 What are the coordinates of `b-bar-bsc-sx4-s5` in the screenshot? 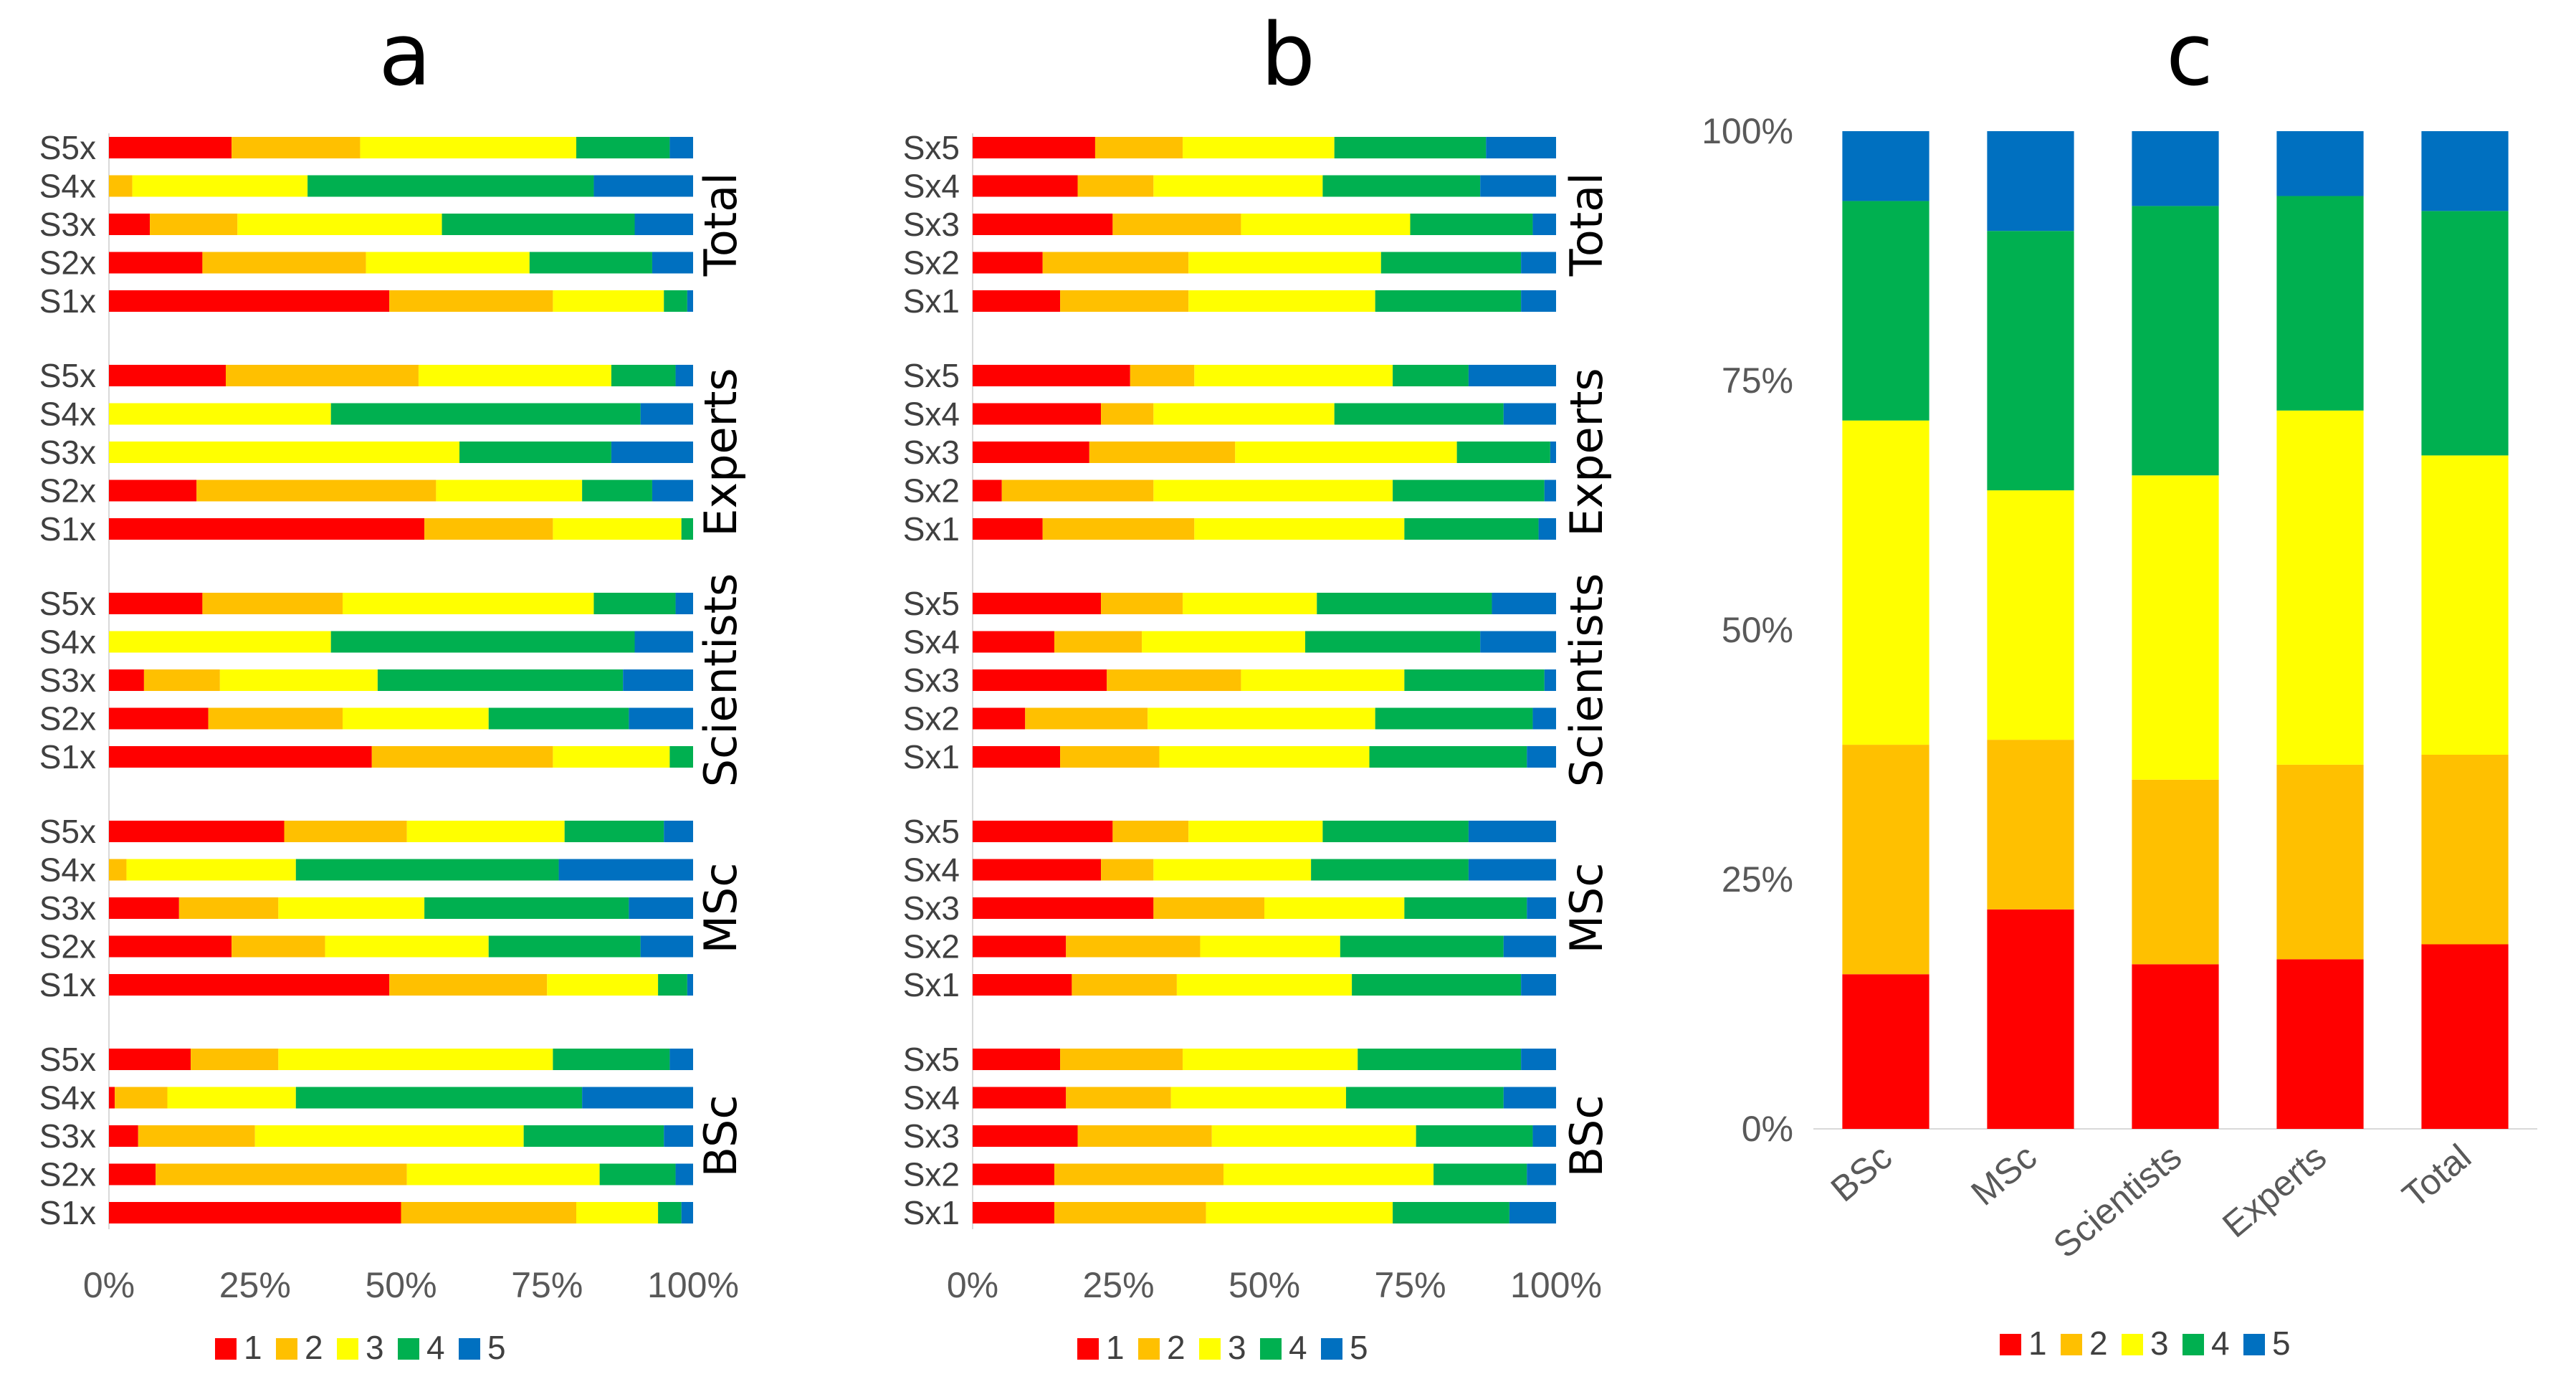 It's located at (1529, 1098).